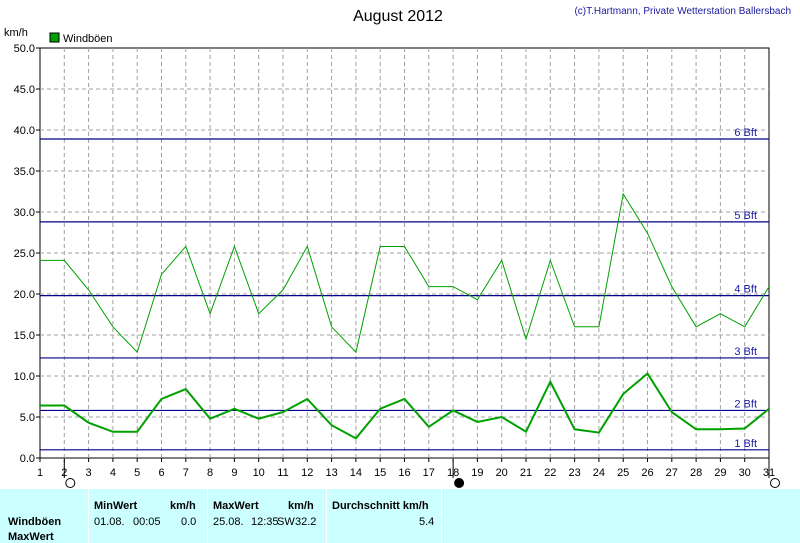 The width and height of the screenshot is (800, 543). I want to click on x-tick-label: 20, so click(502, 473).